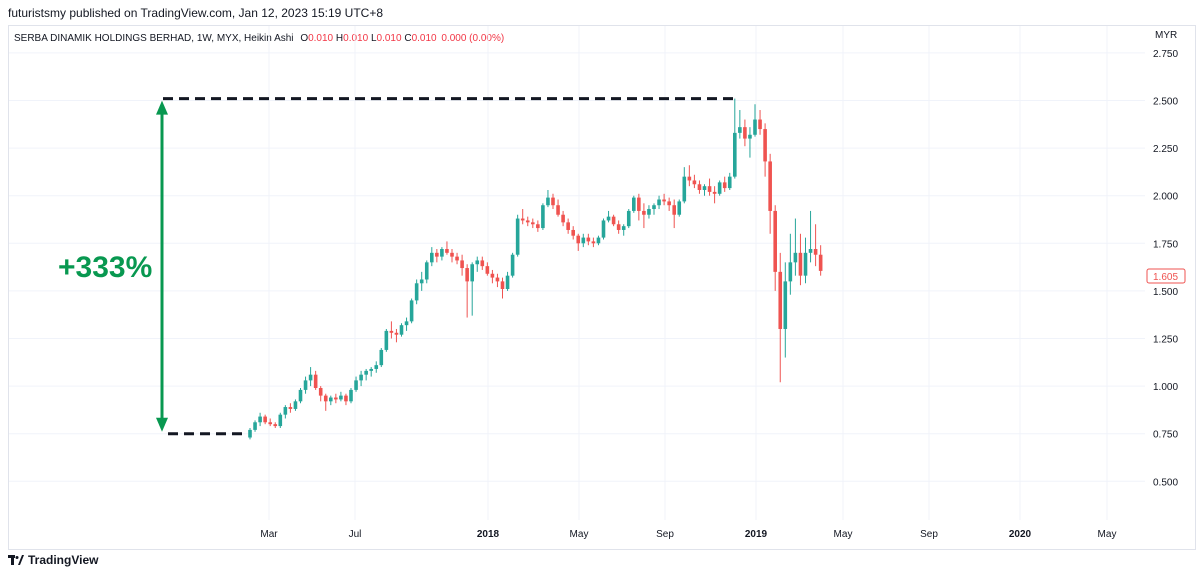  What do you see at coordinates (1165, 482) in the screenshot?
I see `y-tick-label: 0.500` at bounding box center [1165, 482].